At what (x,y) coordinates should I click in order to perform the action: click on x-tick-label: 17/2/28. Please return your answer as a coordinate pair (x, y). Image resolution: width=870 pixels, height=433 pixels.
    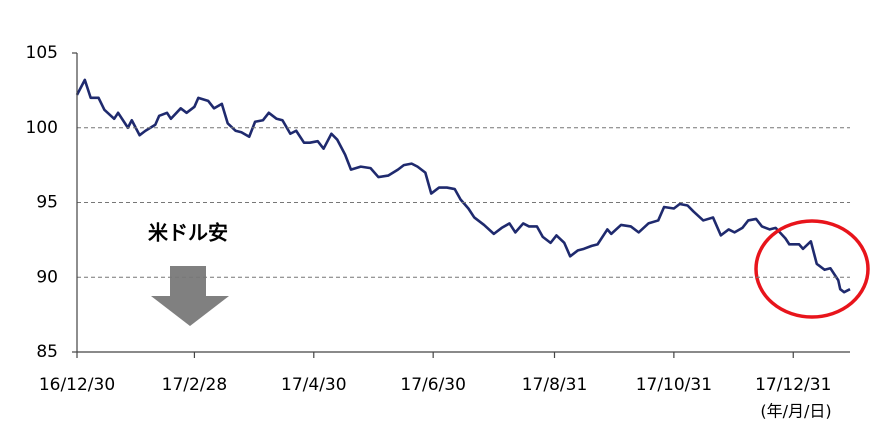
    Looking at the image, I should click on (195, 385).